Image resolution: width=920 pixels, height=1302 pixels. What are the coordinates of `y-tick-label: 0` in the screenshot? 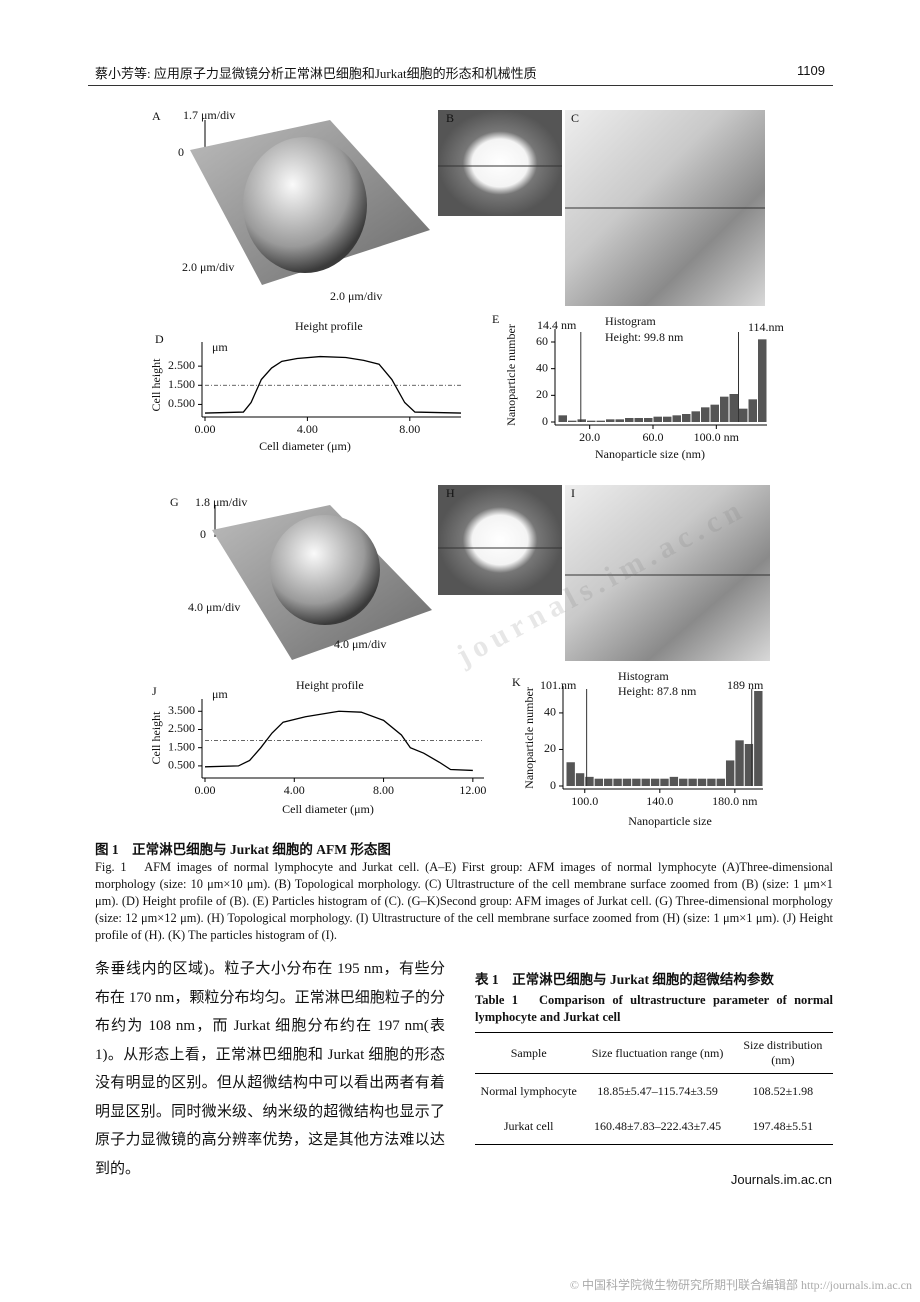 It's located at (553, 785).